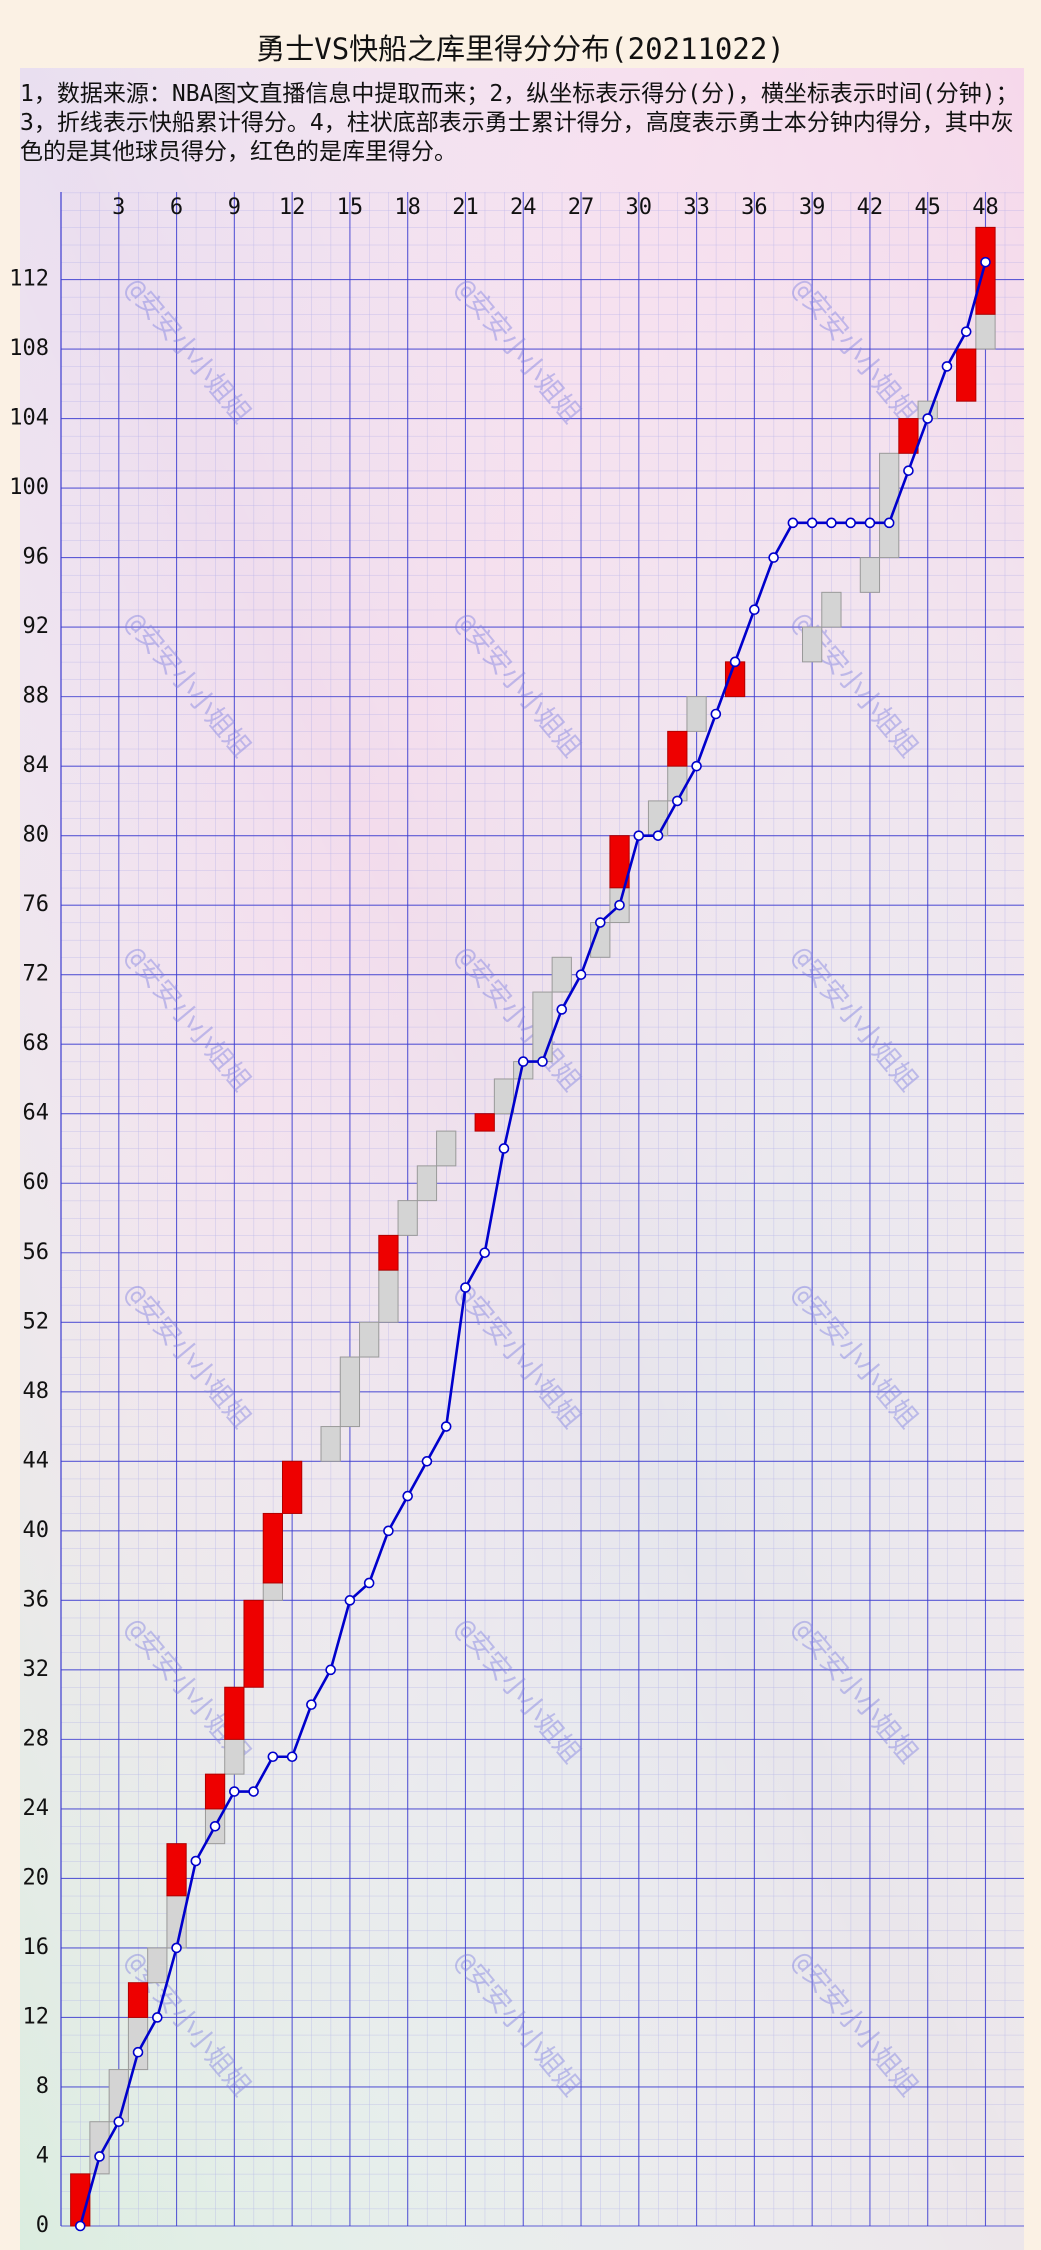 This screenshot has width=1041, height=2250. What do you see at coordinates (36, 1321) in the screenshot?
I see `y-tick-label: 52` at bounding box center [36, 1321].